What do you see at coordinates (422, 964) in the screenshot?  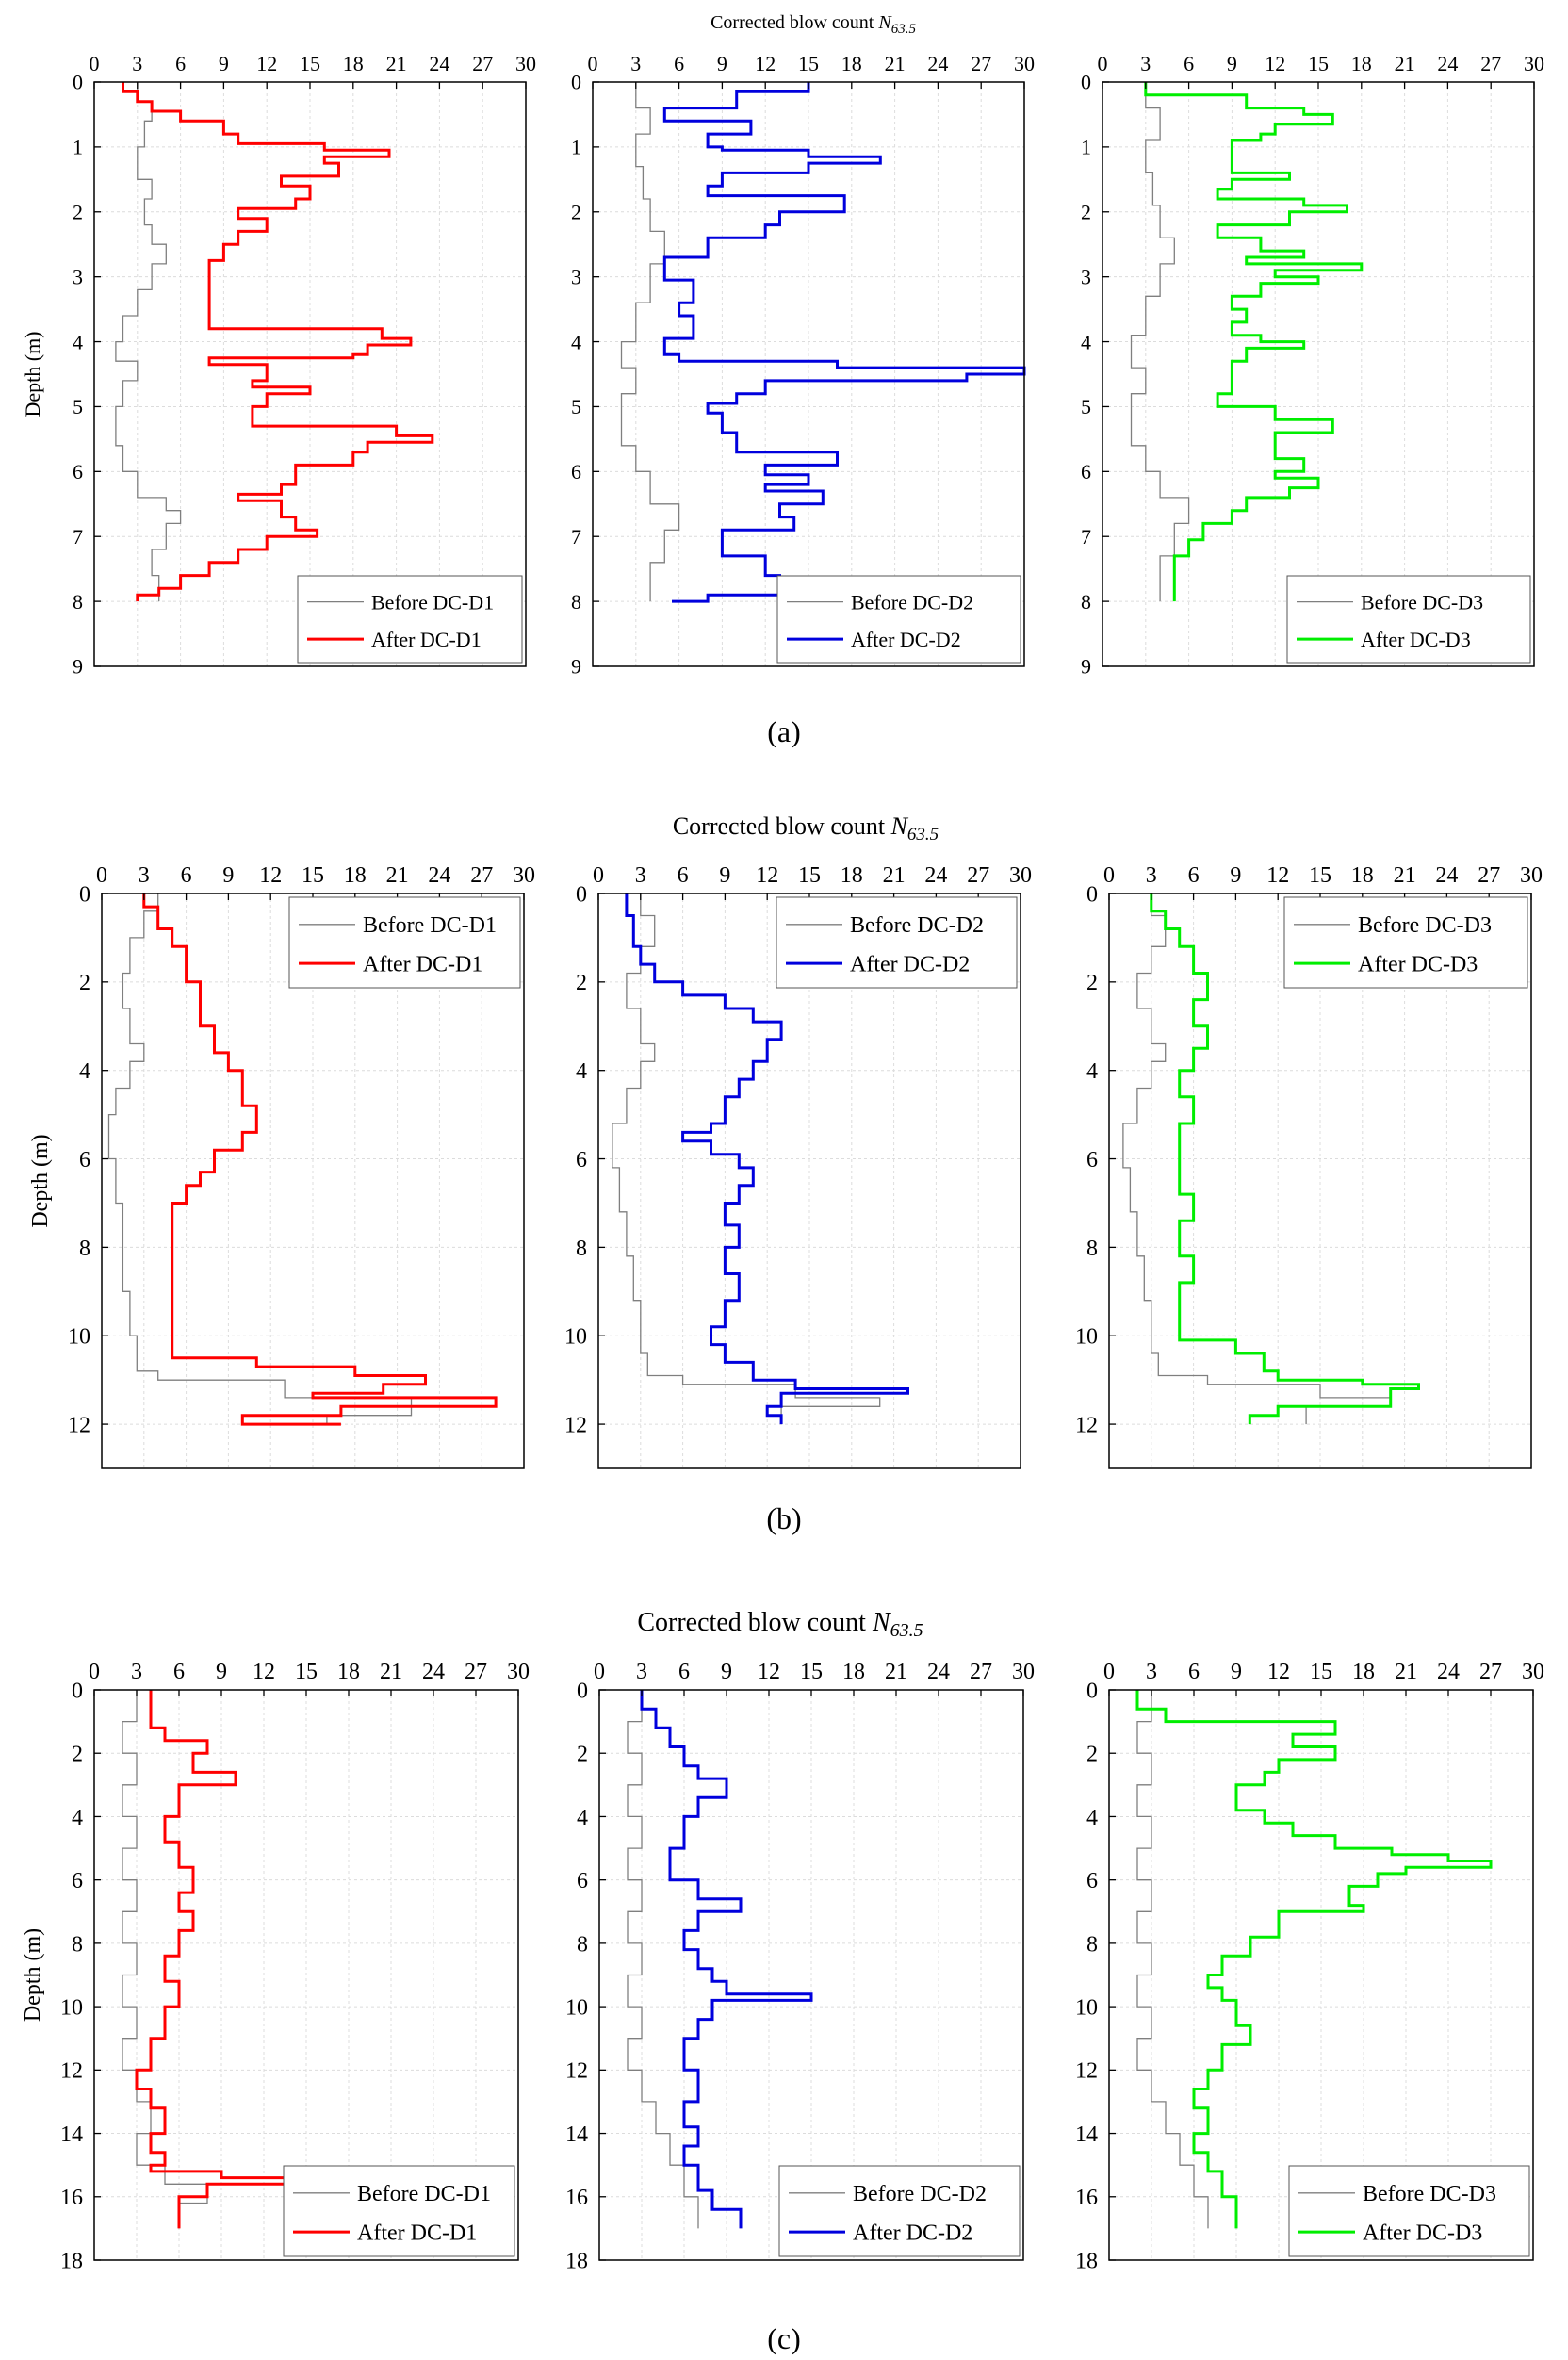 I see `legend-label-after: After DC-D1` at bounding box center [422, 964].